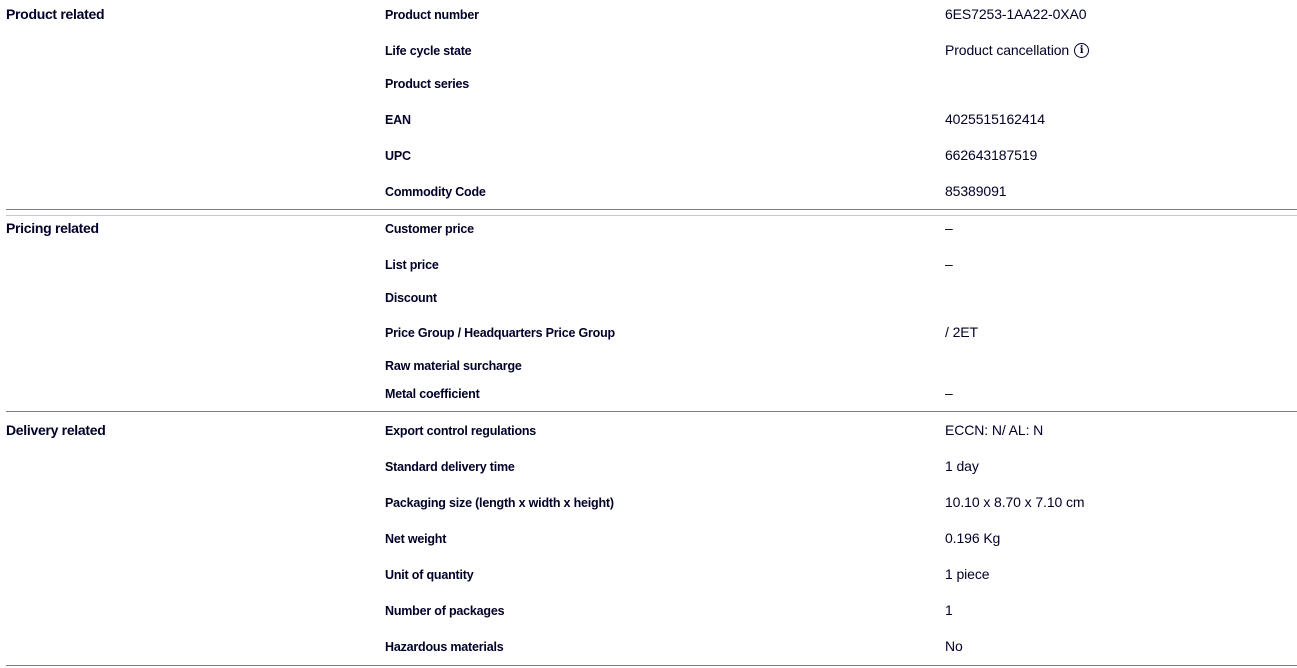  What do you see at coordinates (429, 229) in the screenshot?
I see `row-label: Customer price` at bounding box center [429, 229].